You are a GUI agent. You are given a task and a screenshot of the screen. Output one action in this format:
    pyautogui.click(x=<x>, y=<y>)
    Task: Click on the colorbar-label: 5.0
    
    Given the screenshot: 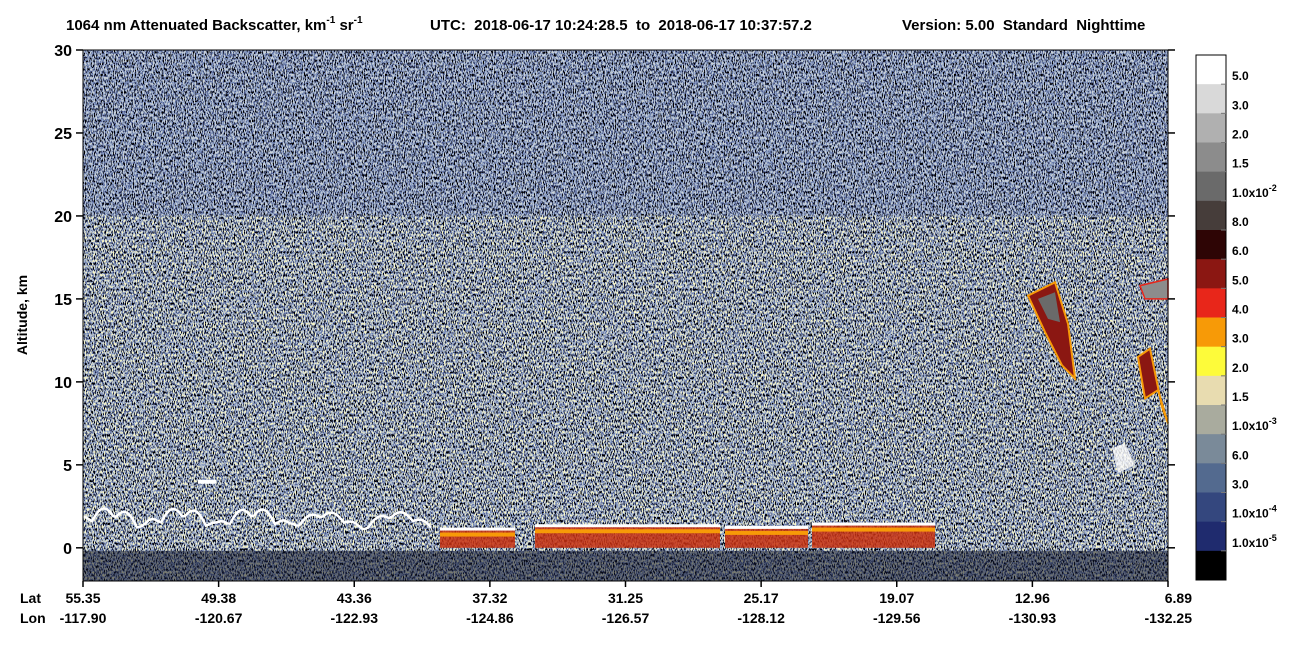 What is the action you would take?
    pyautogui.click(x=1240, y=76)
    